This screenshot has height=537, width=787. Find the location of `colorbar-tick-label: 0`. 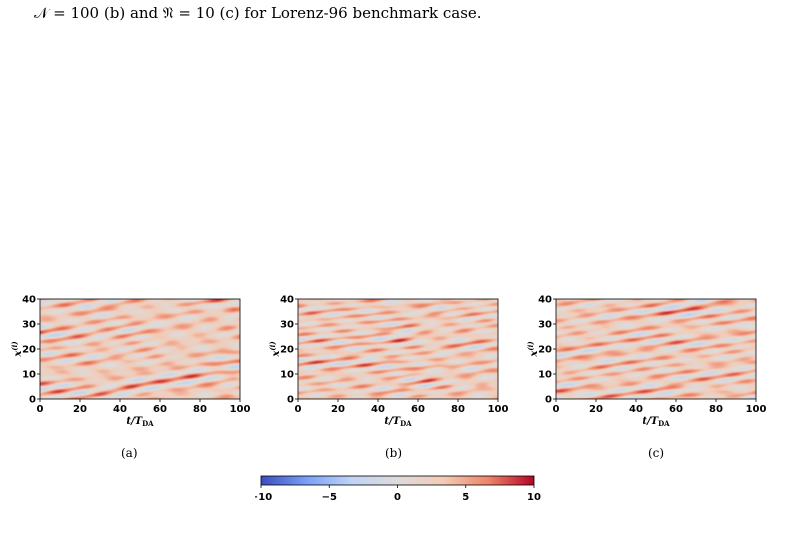

colorbar-tick-label: 0 is located at coordinates (397, 497).